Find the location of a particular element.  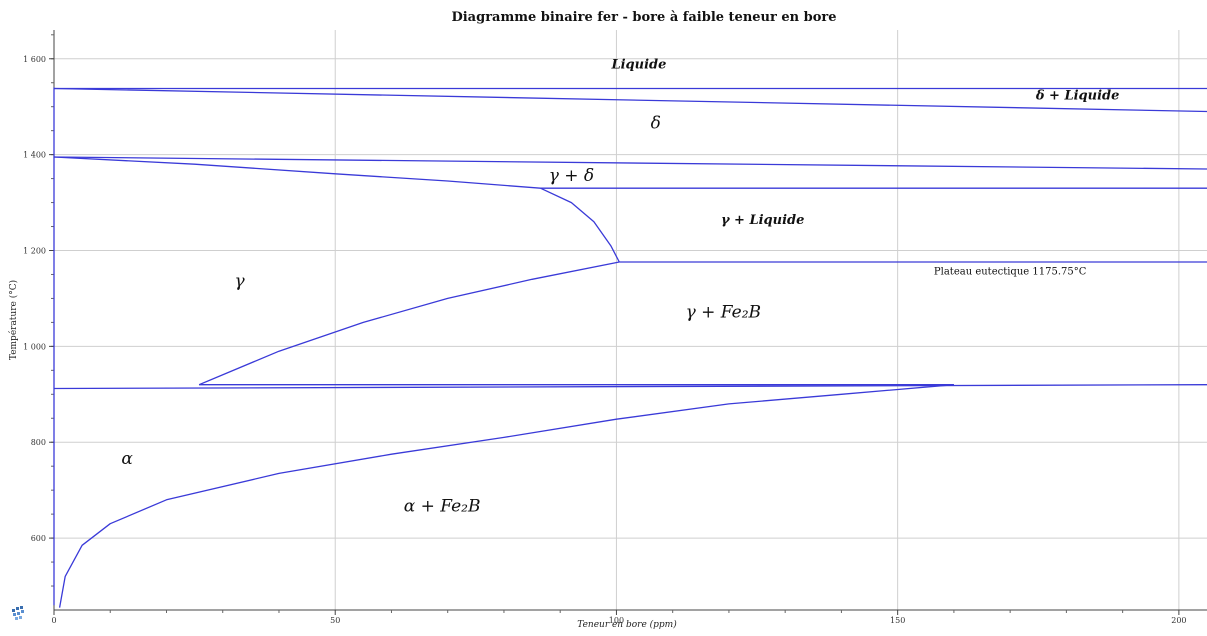

x-tick-label-2: 100 is located at coordinates (616, 620).